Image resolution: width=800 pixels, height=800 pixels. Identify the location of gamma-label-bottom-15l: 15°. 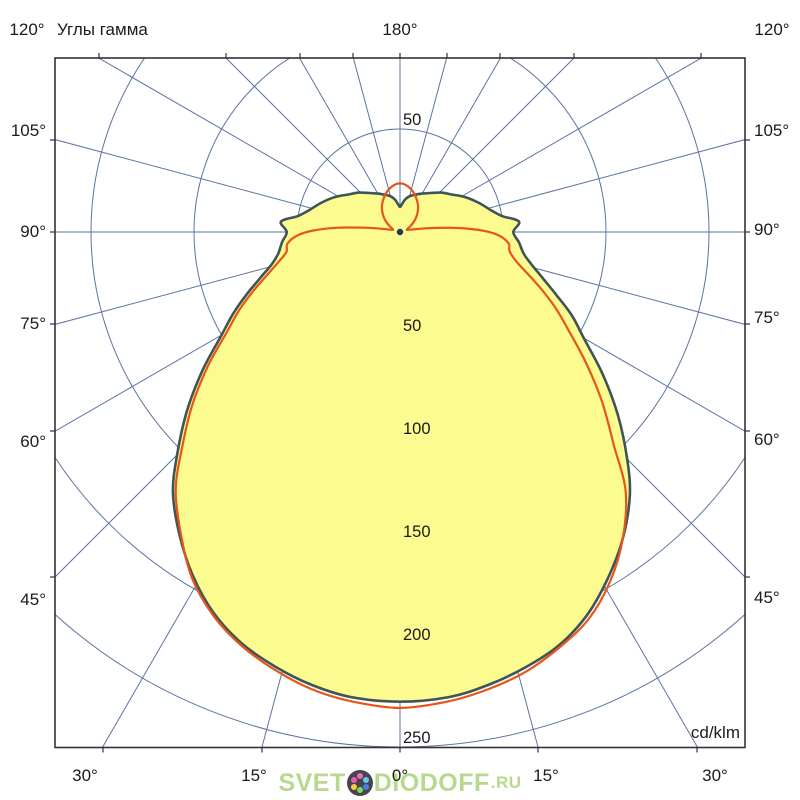
(254, 775).